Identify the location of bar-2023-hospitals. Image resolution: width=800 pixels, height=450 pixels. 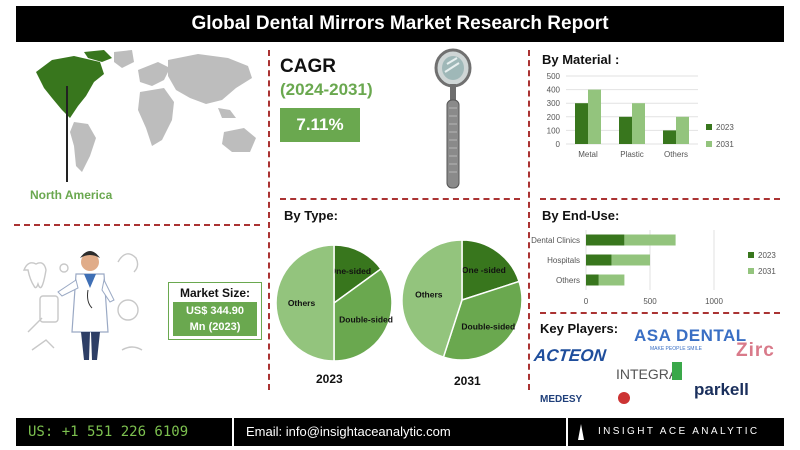
(599, 260).